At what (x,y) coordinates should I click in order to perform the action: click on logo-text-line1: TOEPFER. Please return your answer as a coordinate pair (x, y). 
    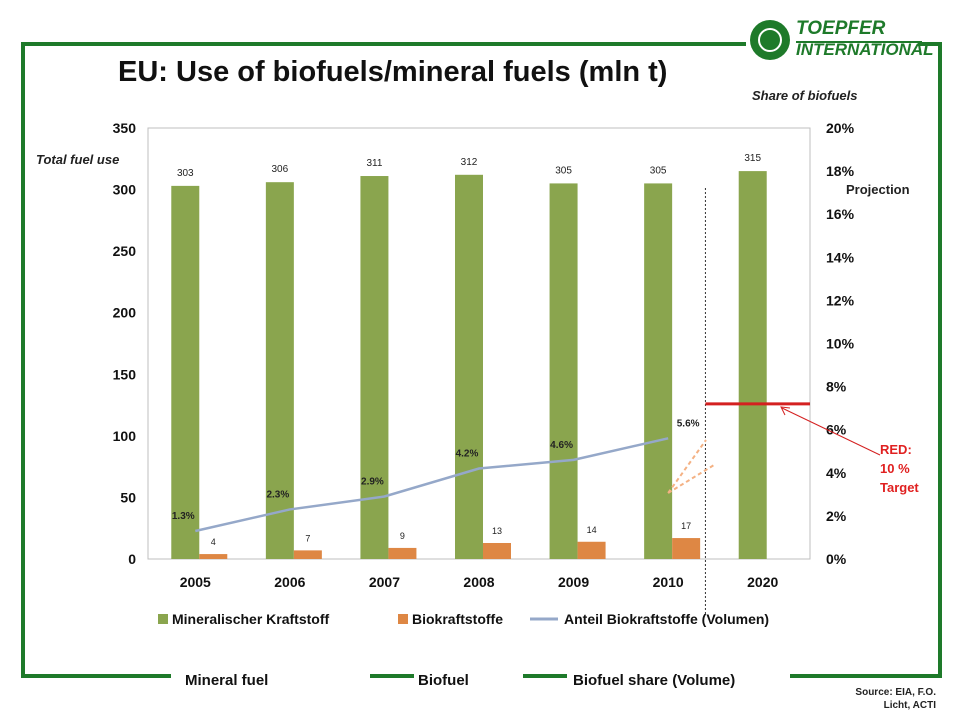
    Looking at the image, I should click on (841, 28).